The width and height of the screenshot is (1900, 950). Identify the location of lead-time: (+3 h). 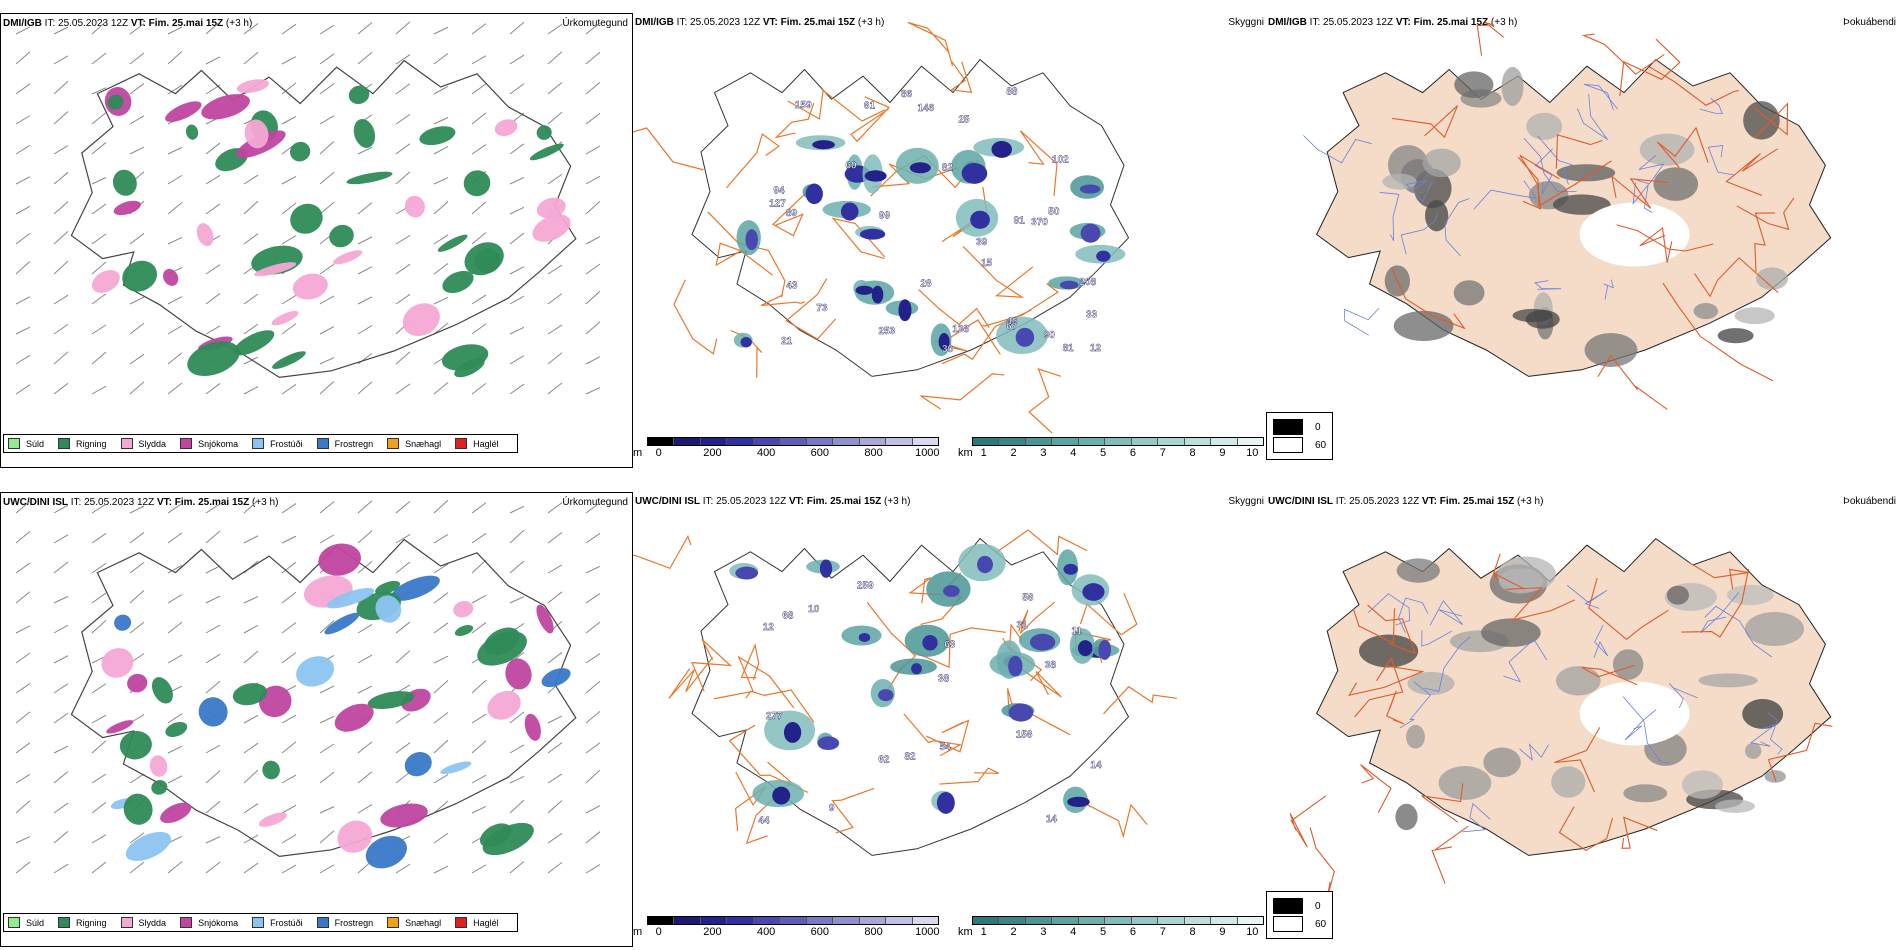
(1530, 501).